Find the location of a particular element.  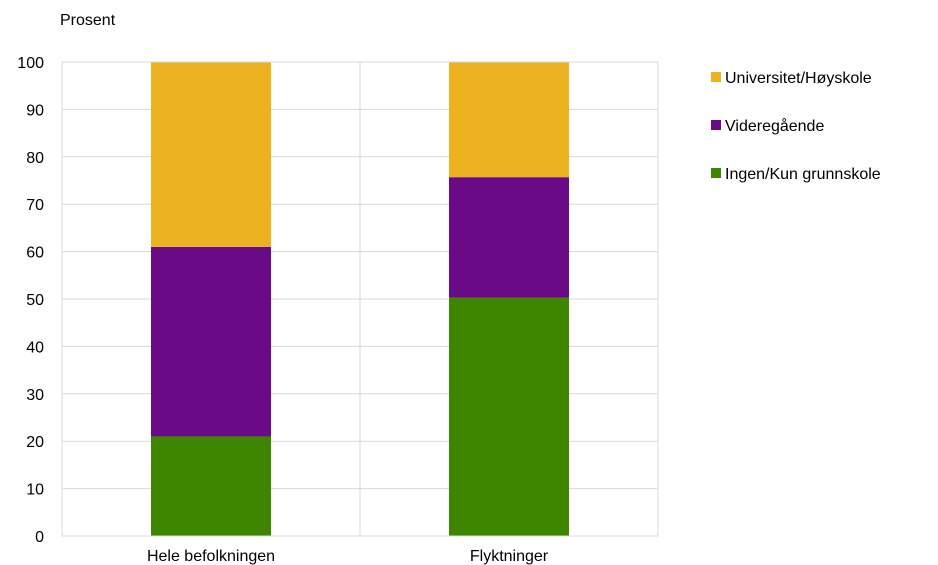

y-tick-label: 80 is located at coordinates (35, 158).